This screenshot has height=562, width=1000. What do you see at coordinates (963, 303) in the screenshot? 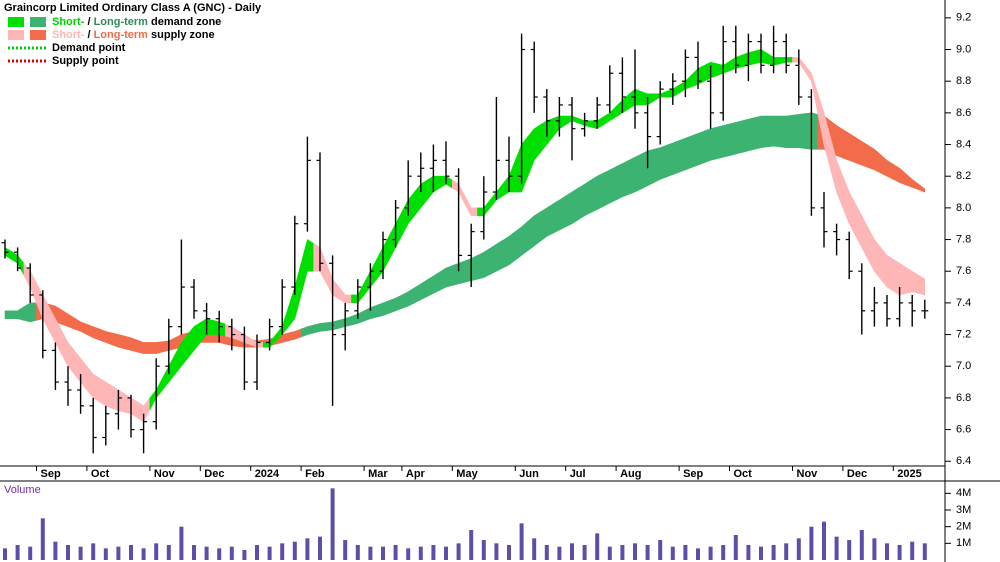
I see `y-tick-label: 7.4` at bounding box center [963, 303].